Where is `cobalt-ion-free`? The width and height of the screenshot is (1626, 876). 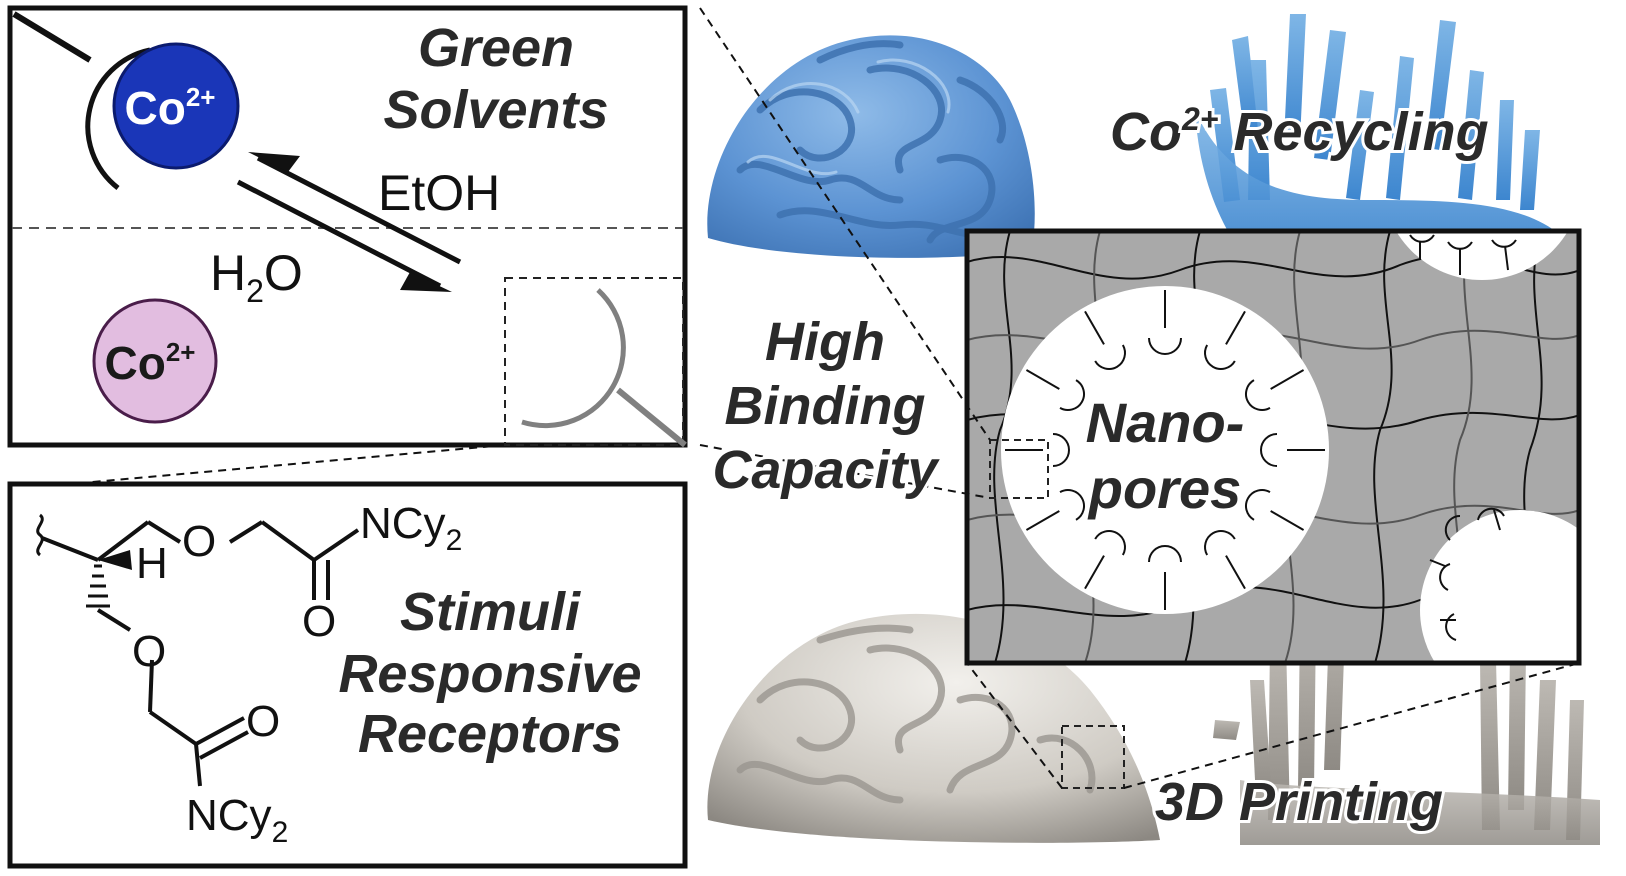 cobalt-ion-free is located at coordinates (155, 361).